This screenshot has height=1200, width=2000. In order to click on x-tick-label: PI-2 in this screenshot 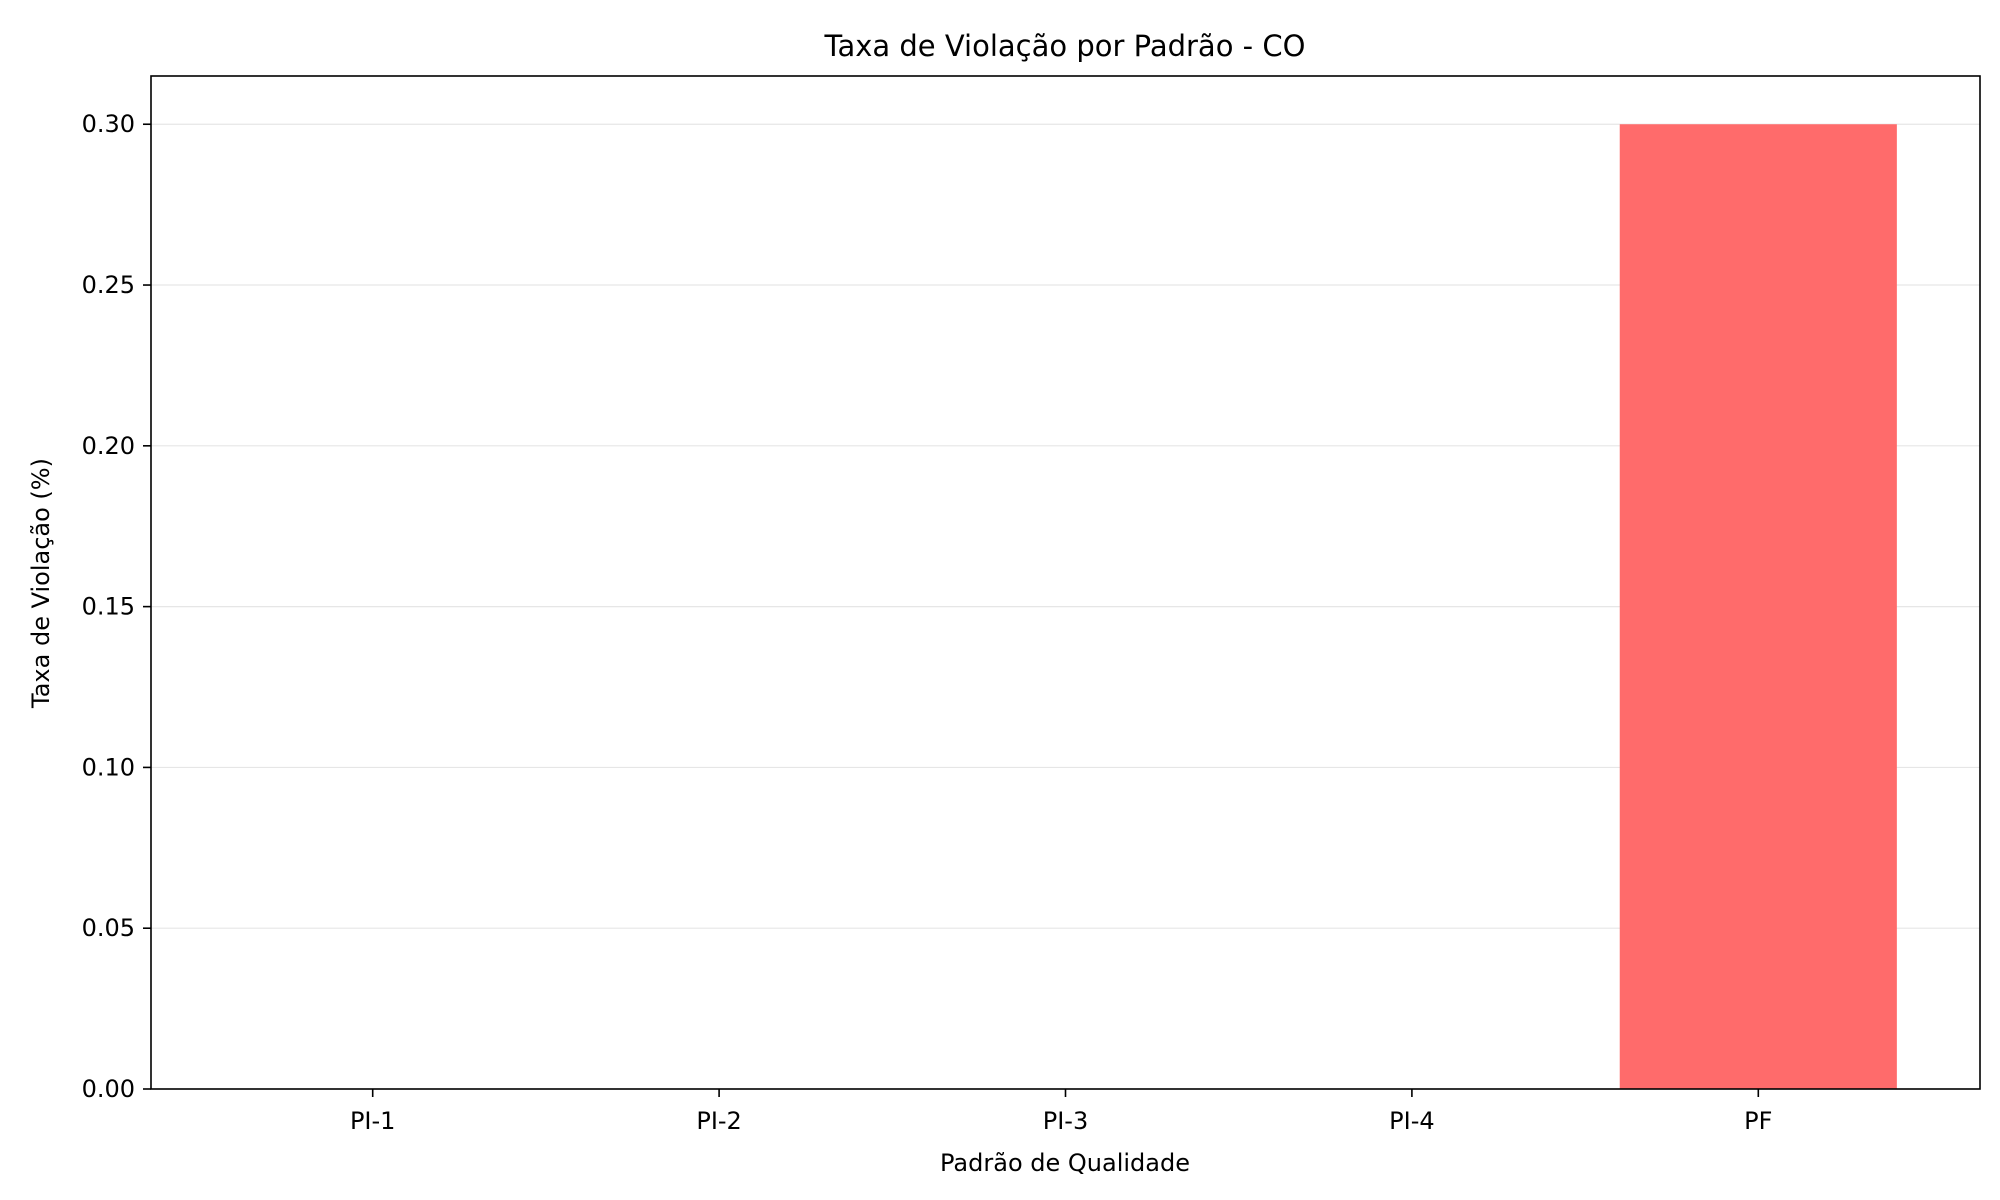, I will do `click(718, 1121)`.